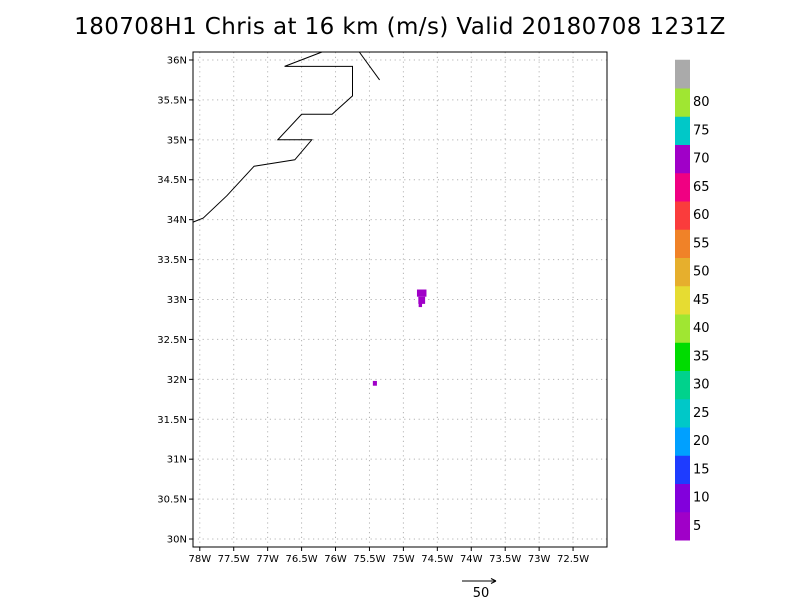 This screenshot has height=600, width=800. Describe the element at coordinates (701, 498) in the screenshot. I see `colorbar-label: 10` at that location.